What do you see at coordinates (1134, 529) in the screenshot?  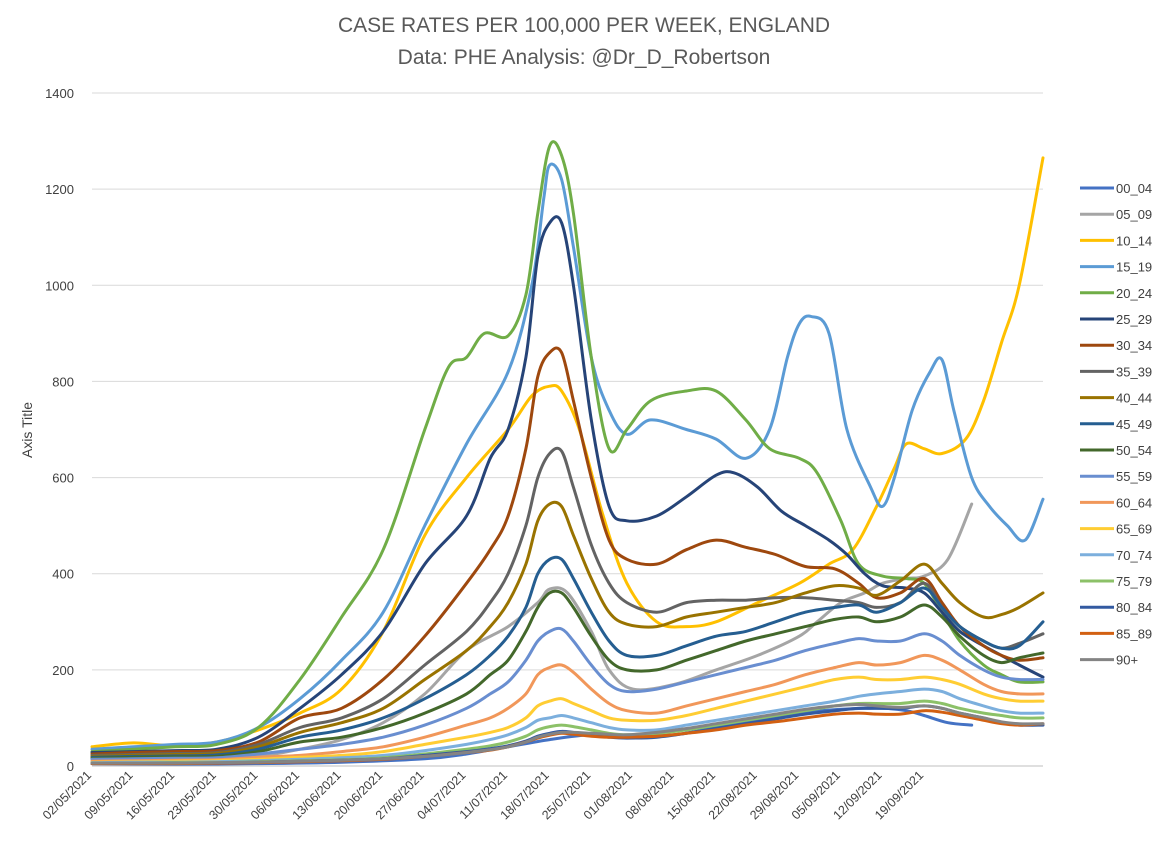 I see `legend-label: 65_69` at bounding box center [1134, 529].